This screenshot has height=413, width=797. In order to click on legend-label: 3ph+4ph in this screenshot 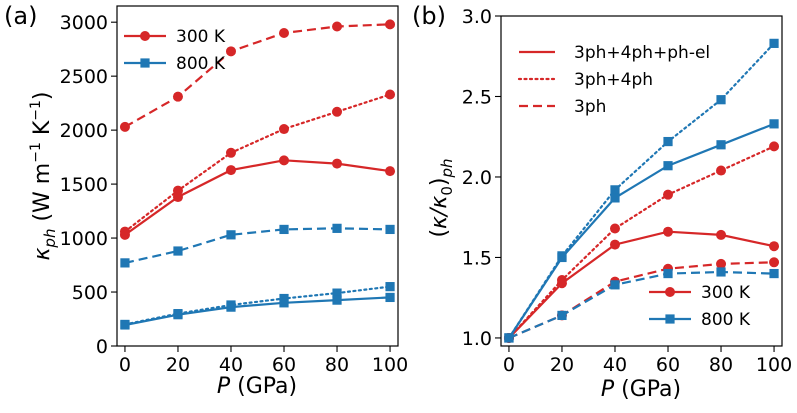, I will do `click(613, 80)`.